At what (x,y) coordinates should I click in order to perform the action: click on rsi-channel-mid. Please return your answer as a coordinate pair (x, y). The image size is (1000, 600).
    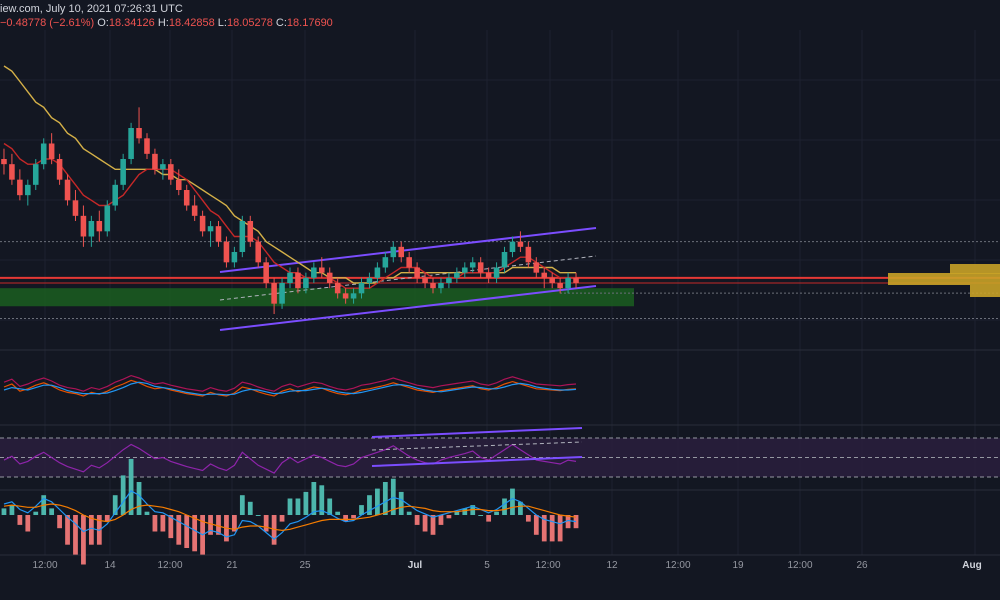
    Looking at the image, I should click on (477, 446).